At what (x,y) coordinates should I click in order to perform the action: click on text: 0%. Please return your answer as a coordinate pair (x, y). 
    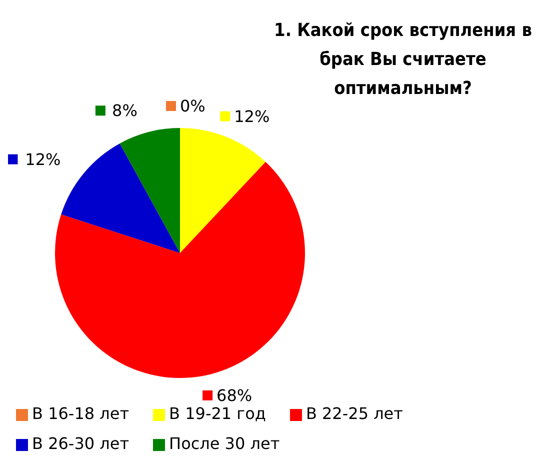
    Looking at the image, I should click on (193, 106).